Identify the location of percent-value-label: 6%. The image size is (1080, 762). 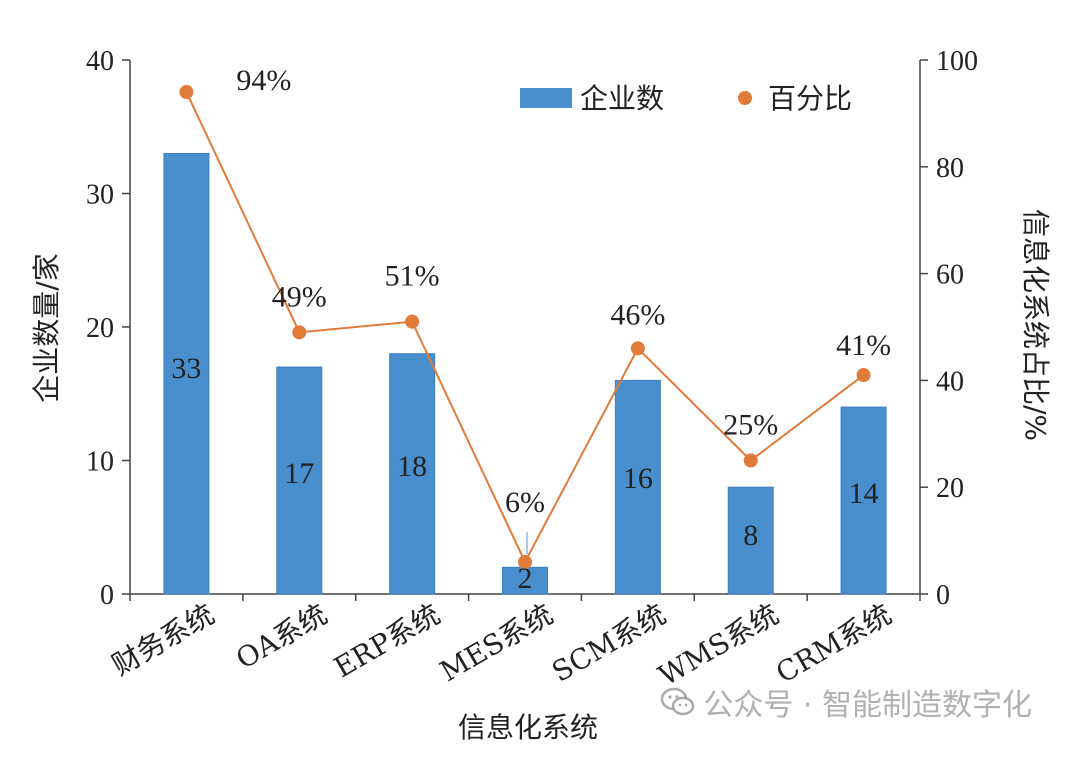
(525, 502).